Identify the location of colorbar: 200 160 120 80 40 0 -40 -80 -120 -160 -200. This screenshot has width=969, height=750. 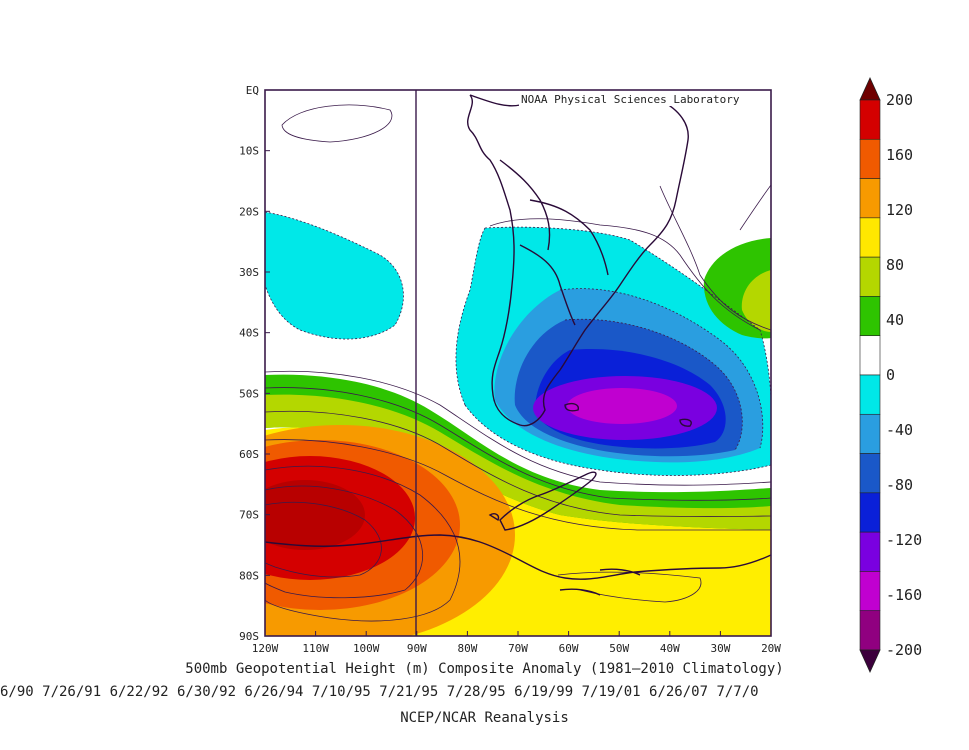
(890, 375).